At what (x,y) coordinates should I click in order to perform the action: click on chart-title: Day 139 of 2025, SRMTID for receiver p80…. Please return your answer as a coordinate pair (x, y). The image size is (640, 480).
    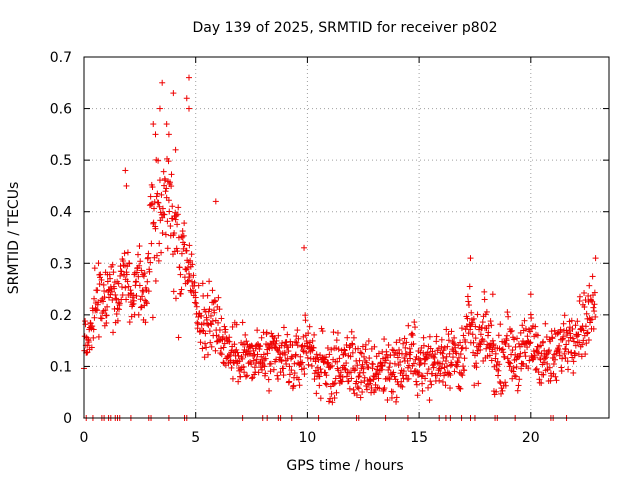
    Looking at the image, I should click on (344, 28).